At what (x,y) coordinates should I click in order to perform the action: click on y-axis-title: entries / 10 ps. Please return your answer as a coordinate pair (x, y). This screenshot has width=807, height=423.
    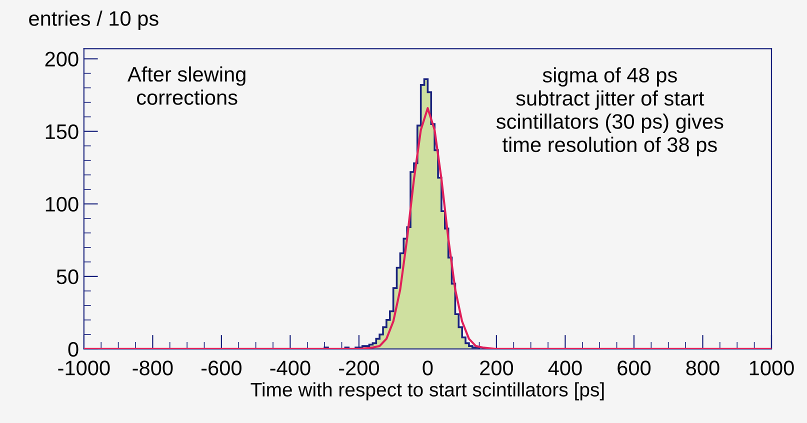
    Looking at the image, I should click on (93, 20).